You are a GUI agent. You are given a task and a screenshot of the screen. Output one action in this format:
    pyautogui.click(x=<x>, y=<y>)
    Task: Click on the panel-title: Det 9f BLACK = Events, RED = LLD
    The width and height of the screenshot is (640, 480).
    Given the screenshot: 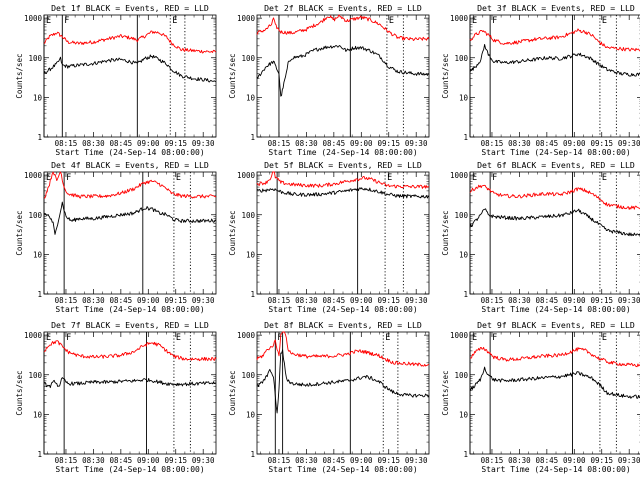 What is the action you would take?
    pyautogui.click(x=556, y=325)
    